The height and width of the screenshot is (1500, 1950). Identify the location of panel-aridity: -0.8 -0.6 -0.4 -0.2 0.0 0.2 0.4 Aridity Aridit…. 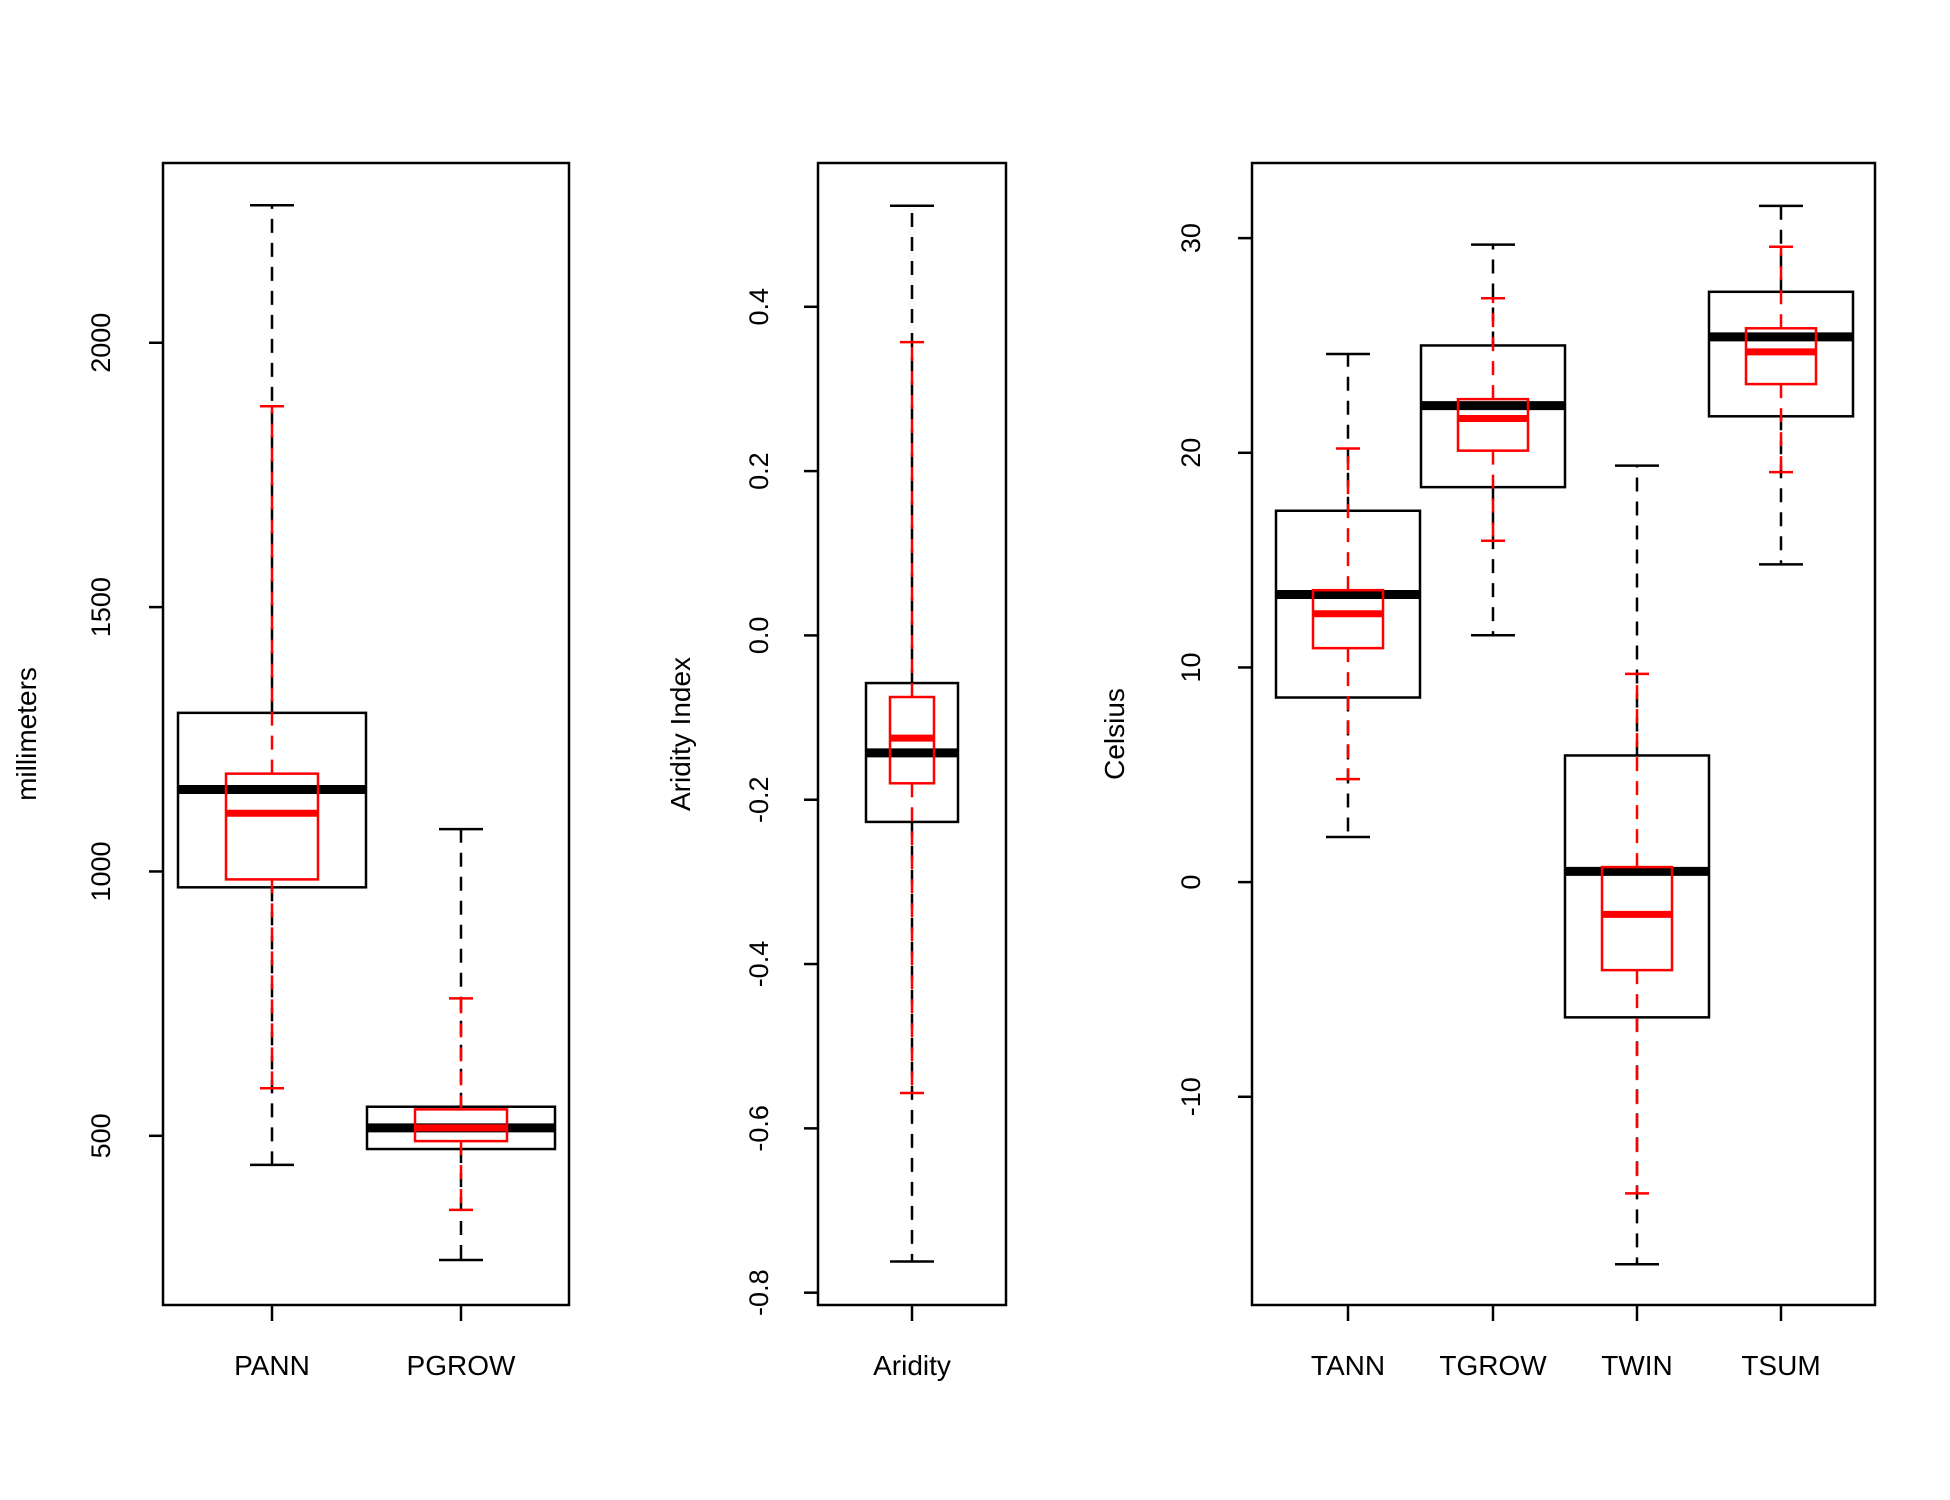
(836, 771).